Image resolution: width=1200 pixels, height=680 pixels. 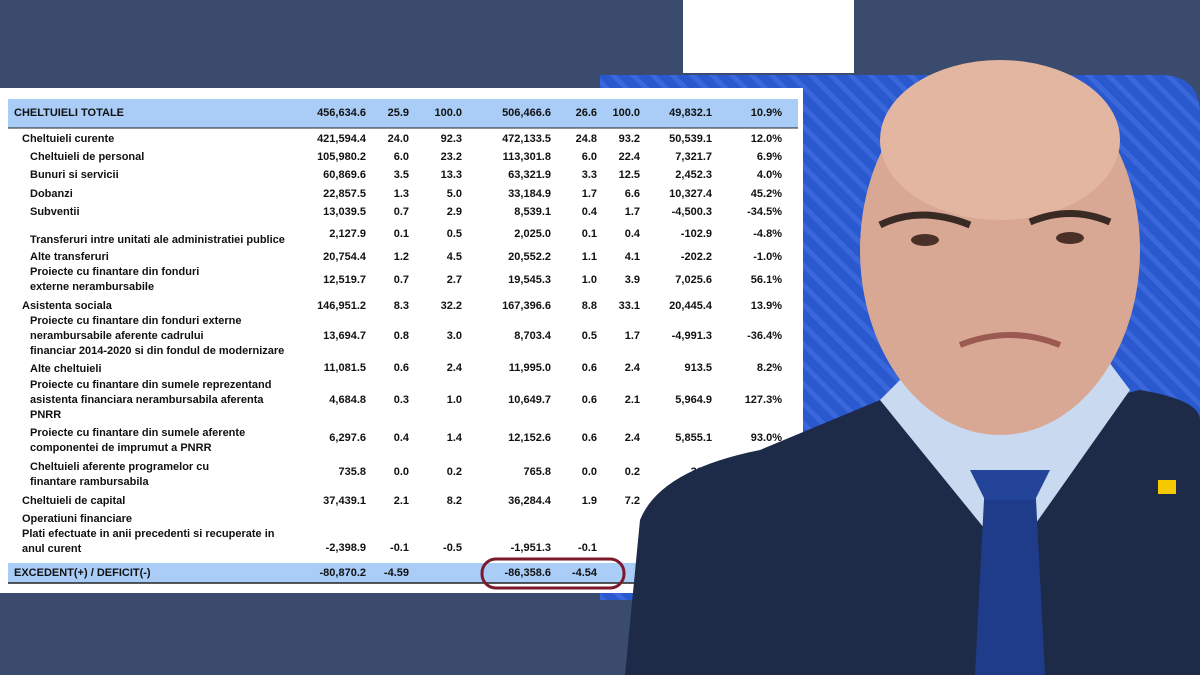 What do you see at coordinates (344, 194) in the screenshot?
I see `cell: 22,857.5` at bounding box center [344, 194].